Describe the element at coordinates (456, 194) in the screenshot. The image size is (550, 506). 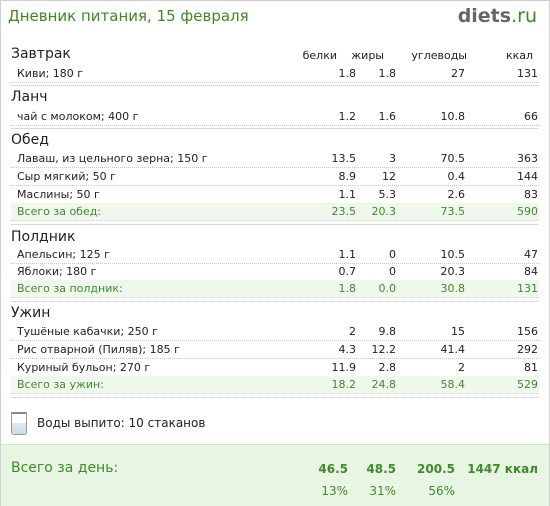
I see `food-carbs: 2.6` at that location.